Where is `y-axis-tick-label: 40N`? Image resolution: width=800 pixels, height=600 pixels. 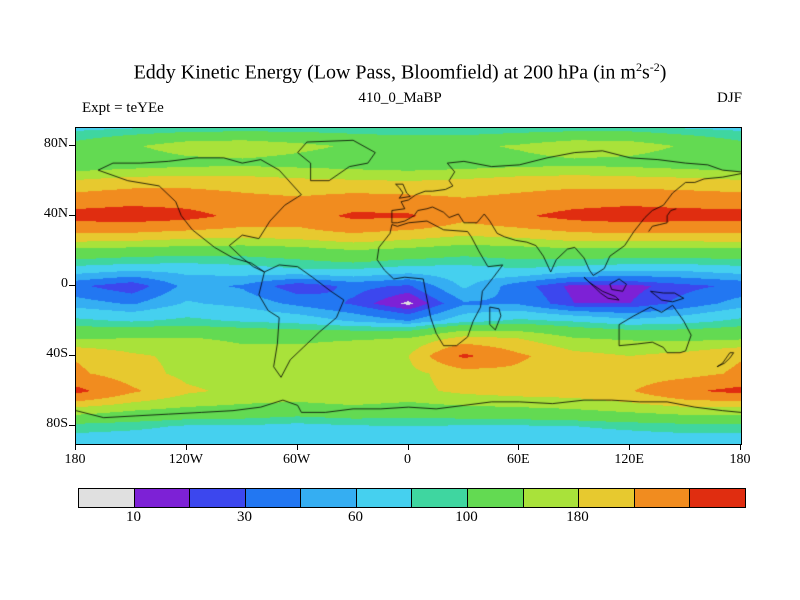
y-axis-tick-label: 40N is located at coordinates (55, 213).